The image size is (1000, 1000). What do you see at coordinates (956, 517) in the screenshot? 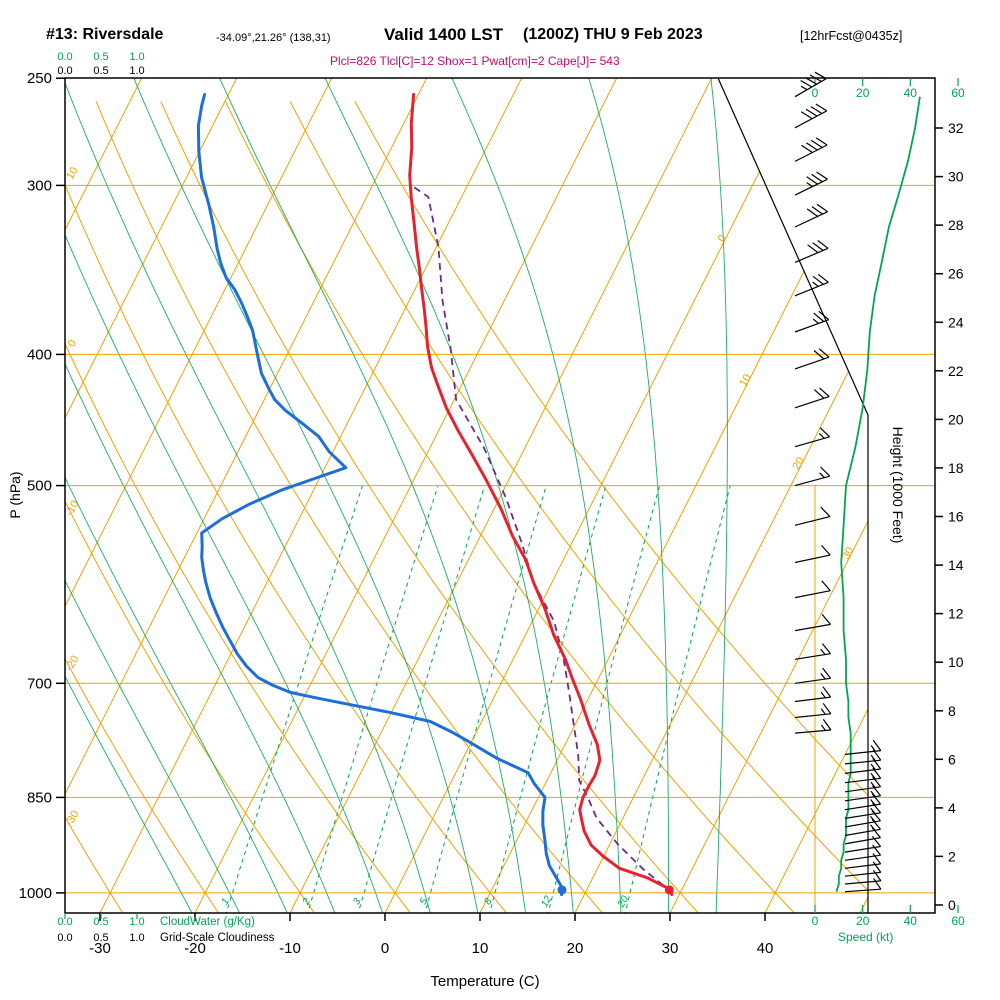
I see `svg-text: 16` at bounding box center [956, 517].